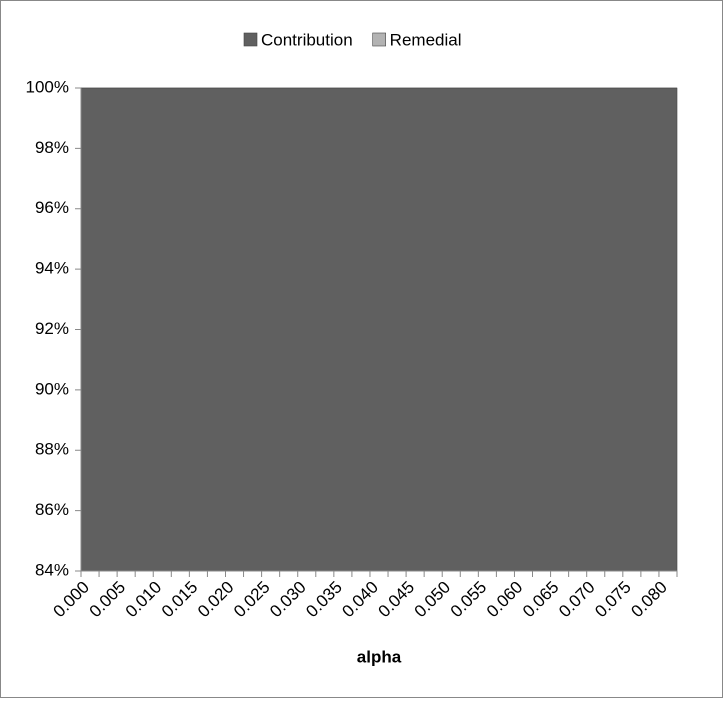  I want to click on y-tick-label: 92%, so click(52, 328).